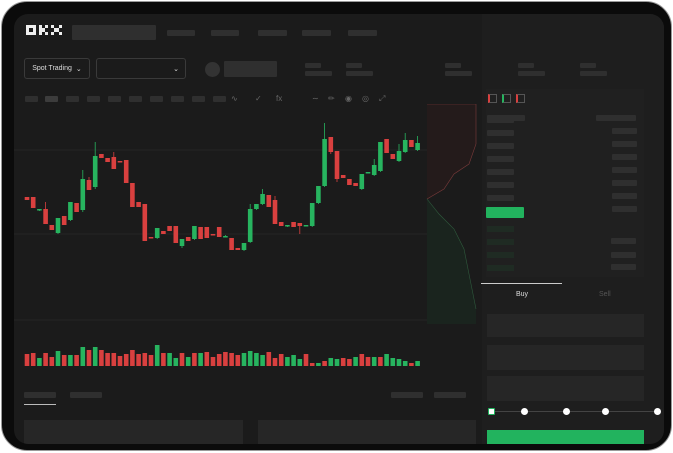 Image resolution: width=673 pixels, height=453 pixels. I want to click on search-bar, so click(114, 32).